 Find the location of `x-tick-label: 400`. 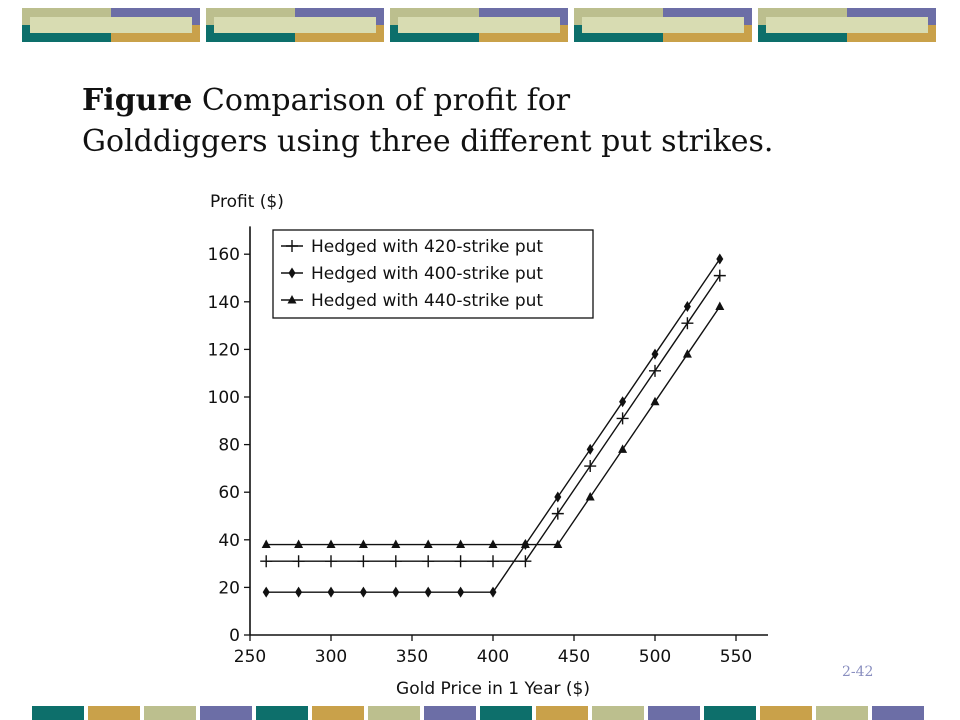

x-tick-label: 400 is located at coordinates (493, 657).